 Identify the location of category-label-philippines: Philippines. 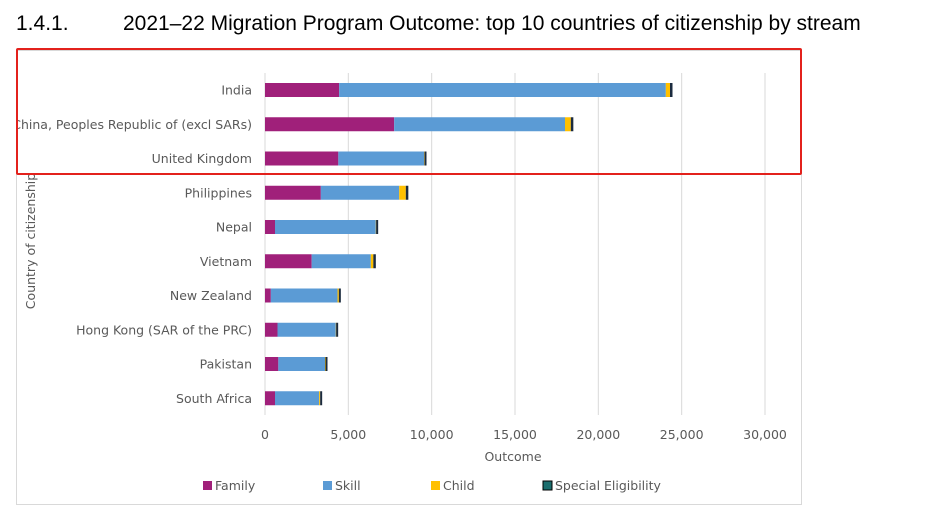
(218, 192).